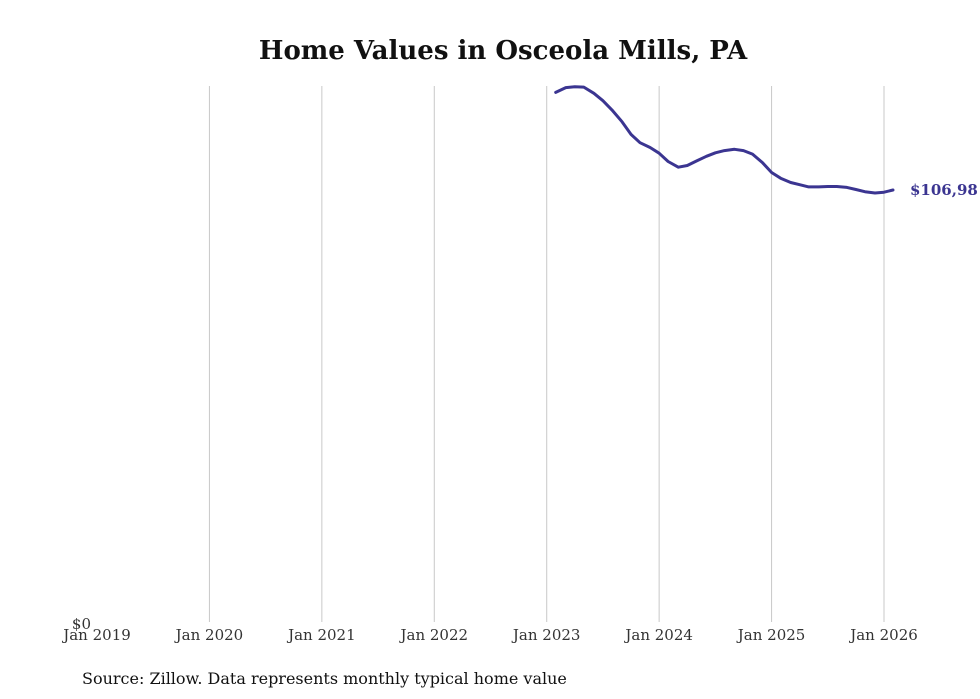  I want to click on x-tick-label: Jan 2020, so click(209, 635).